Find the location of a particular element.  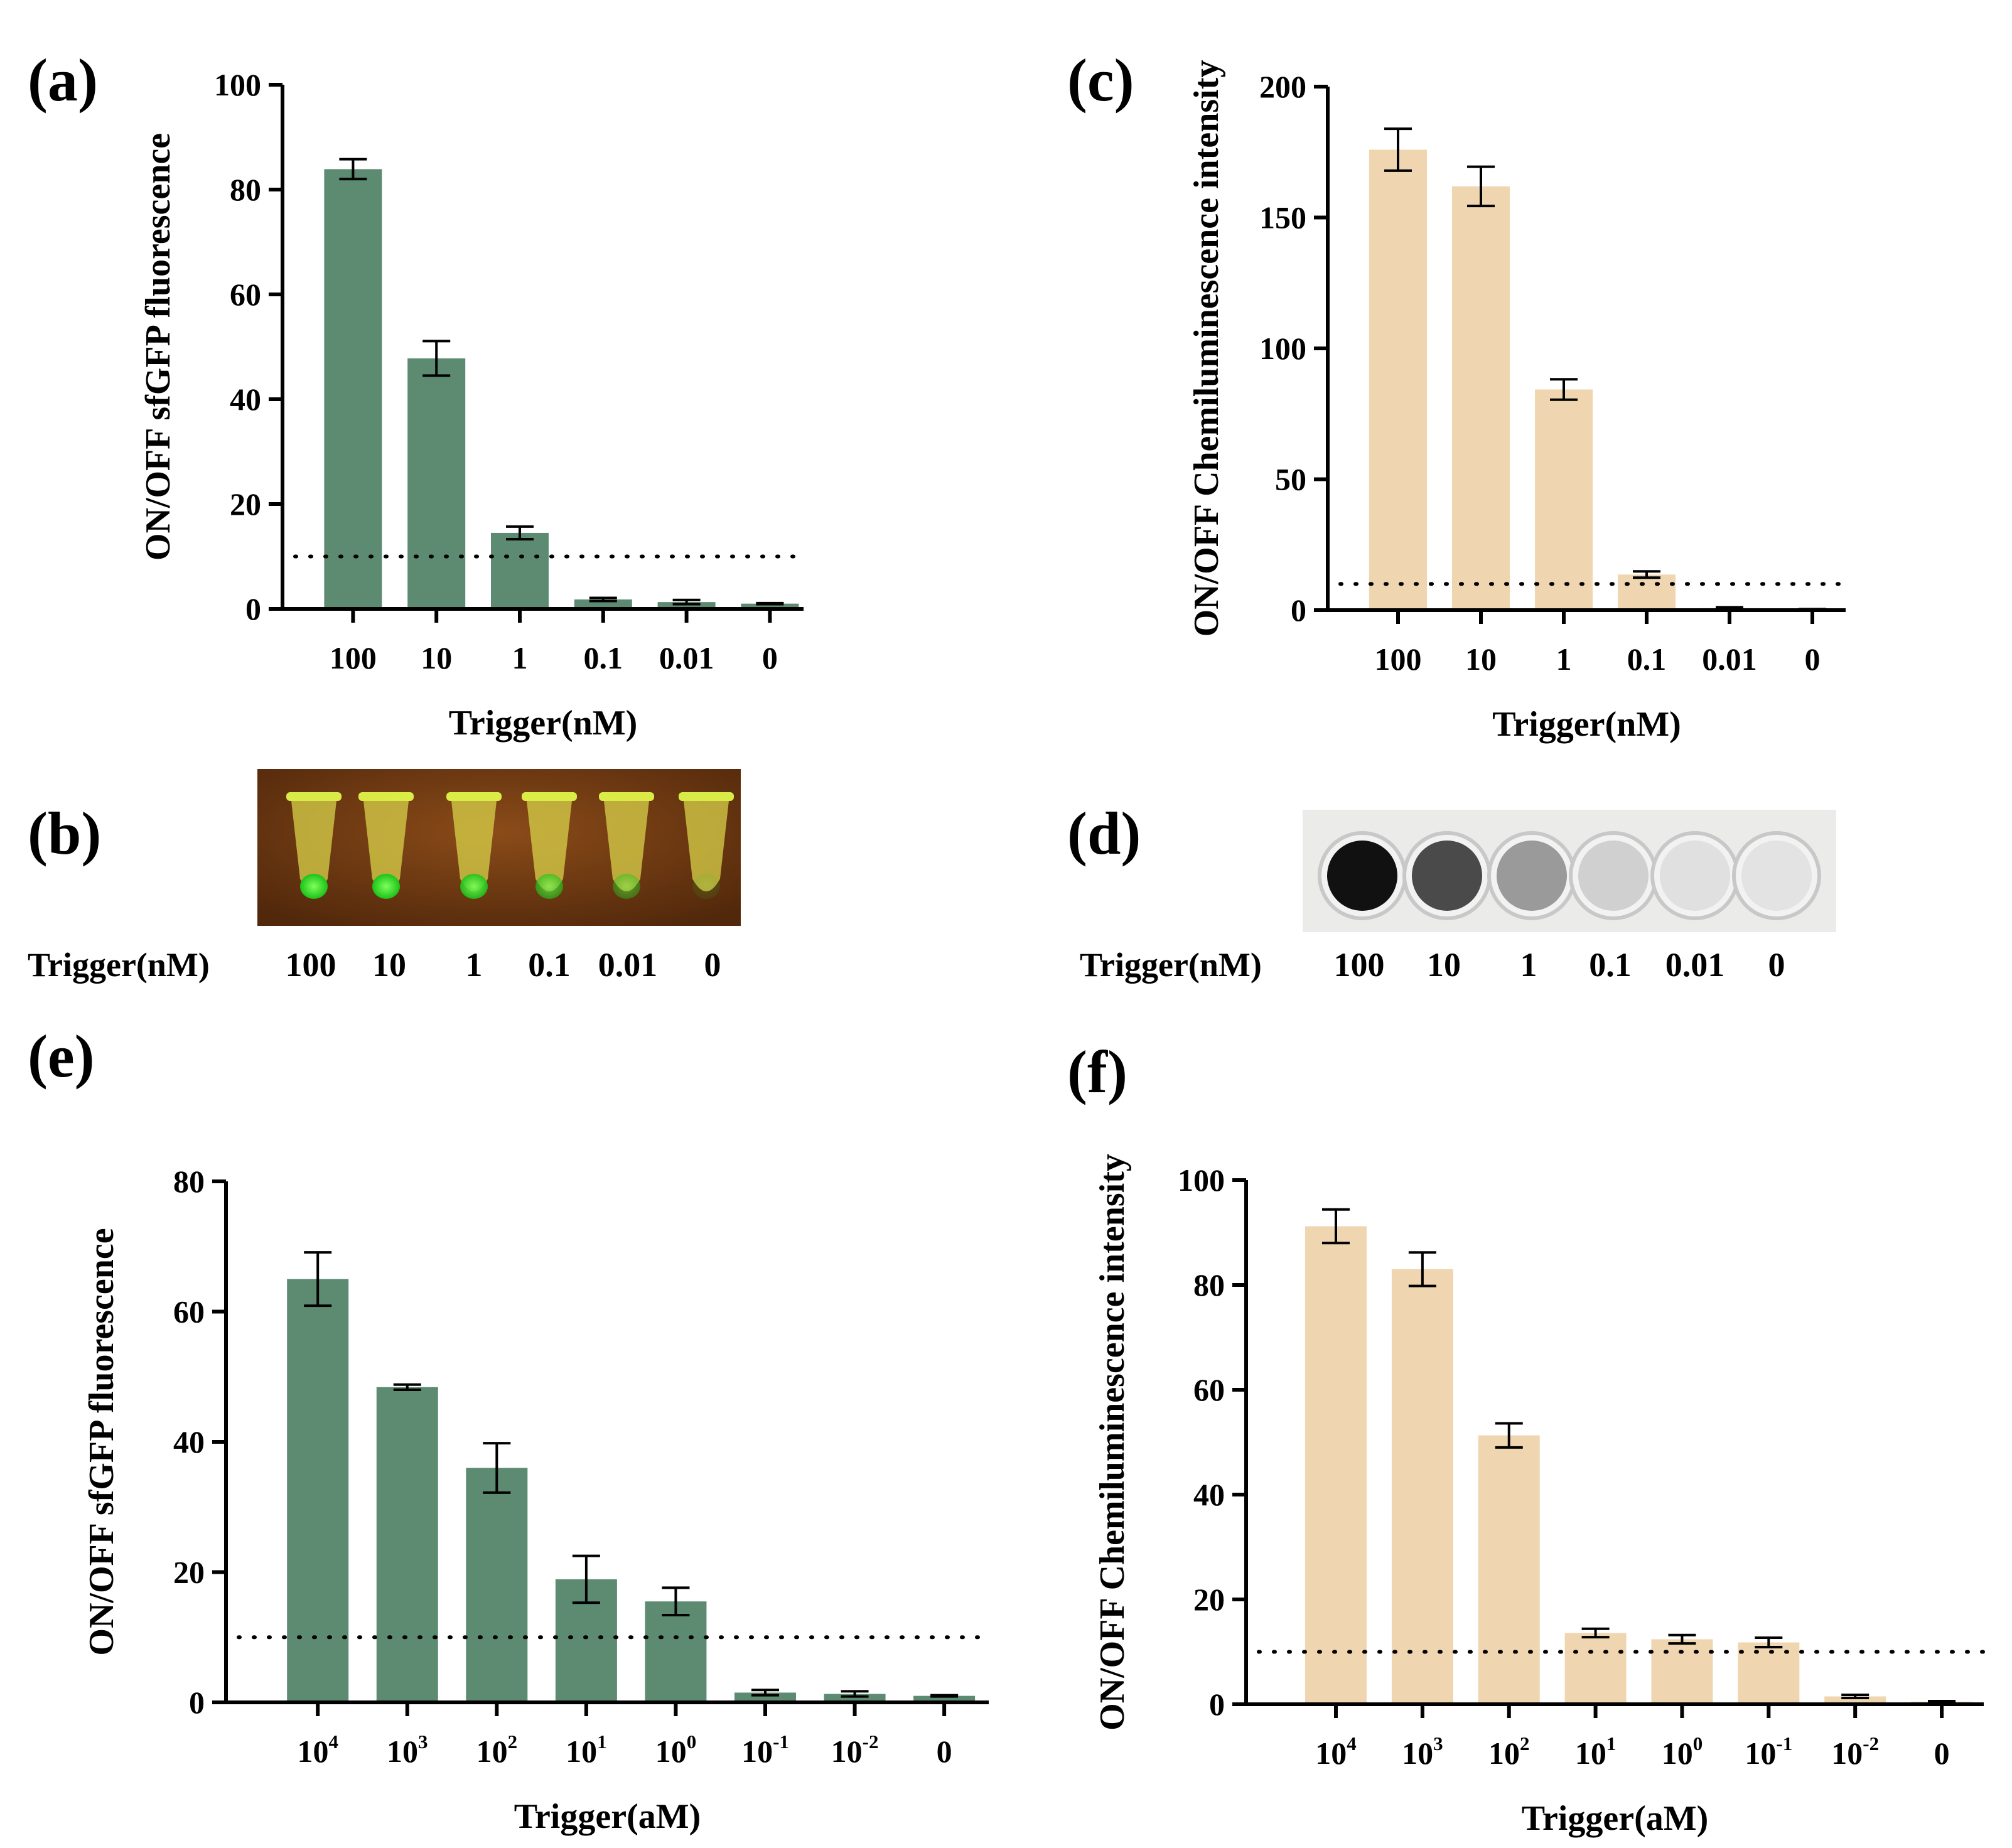

x-tick-label-e-6: 10⁻² is located at coordinates (855, 1750).